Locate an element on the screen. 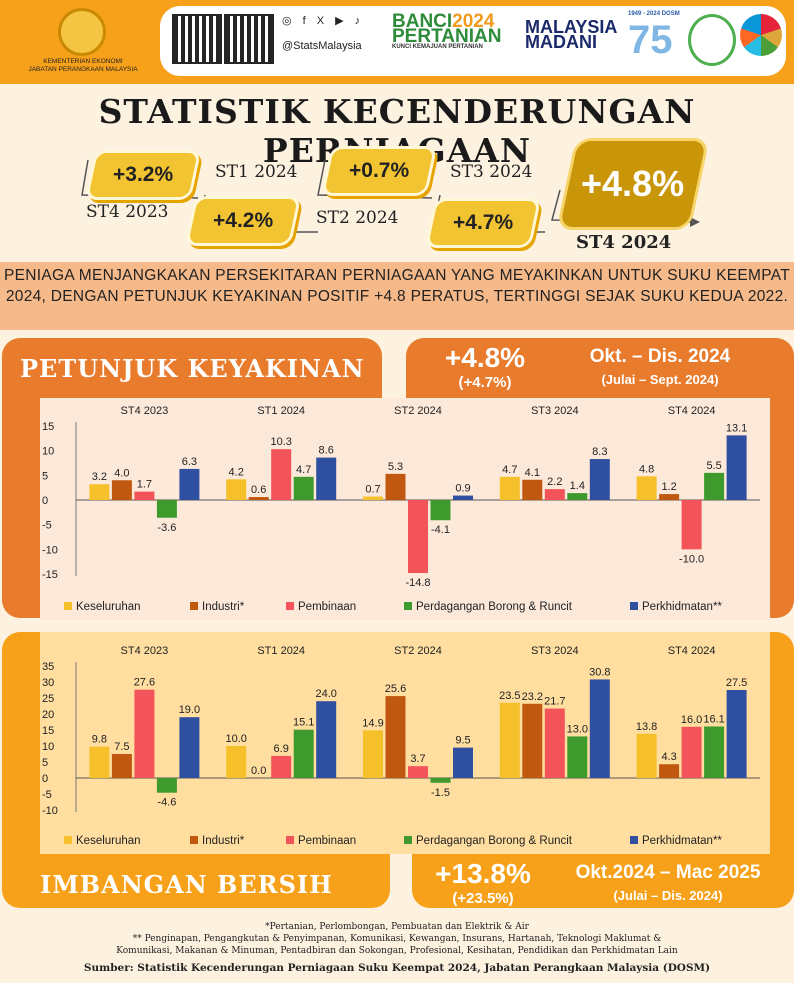 Image resolution: width=794 pixels, height=983 pixels. category-label: ST3 2024 is located at coordinates (555, 411).